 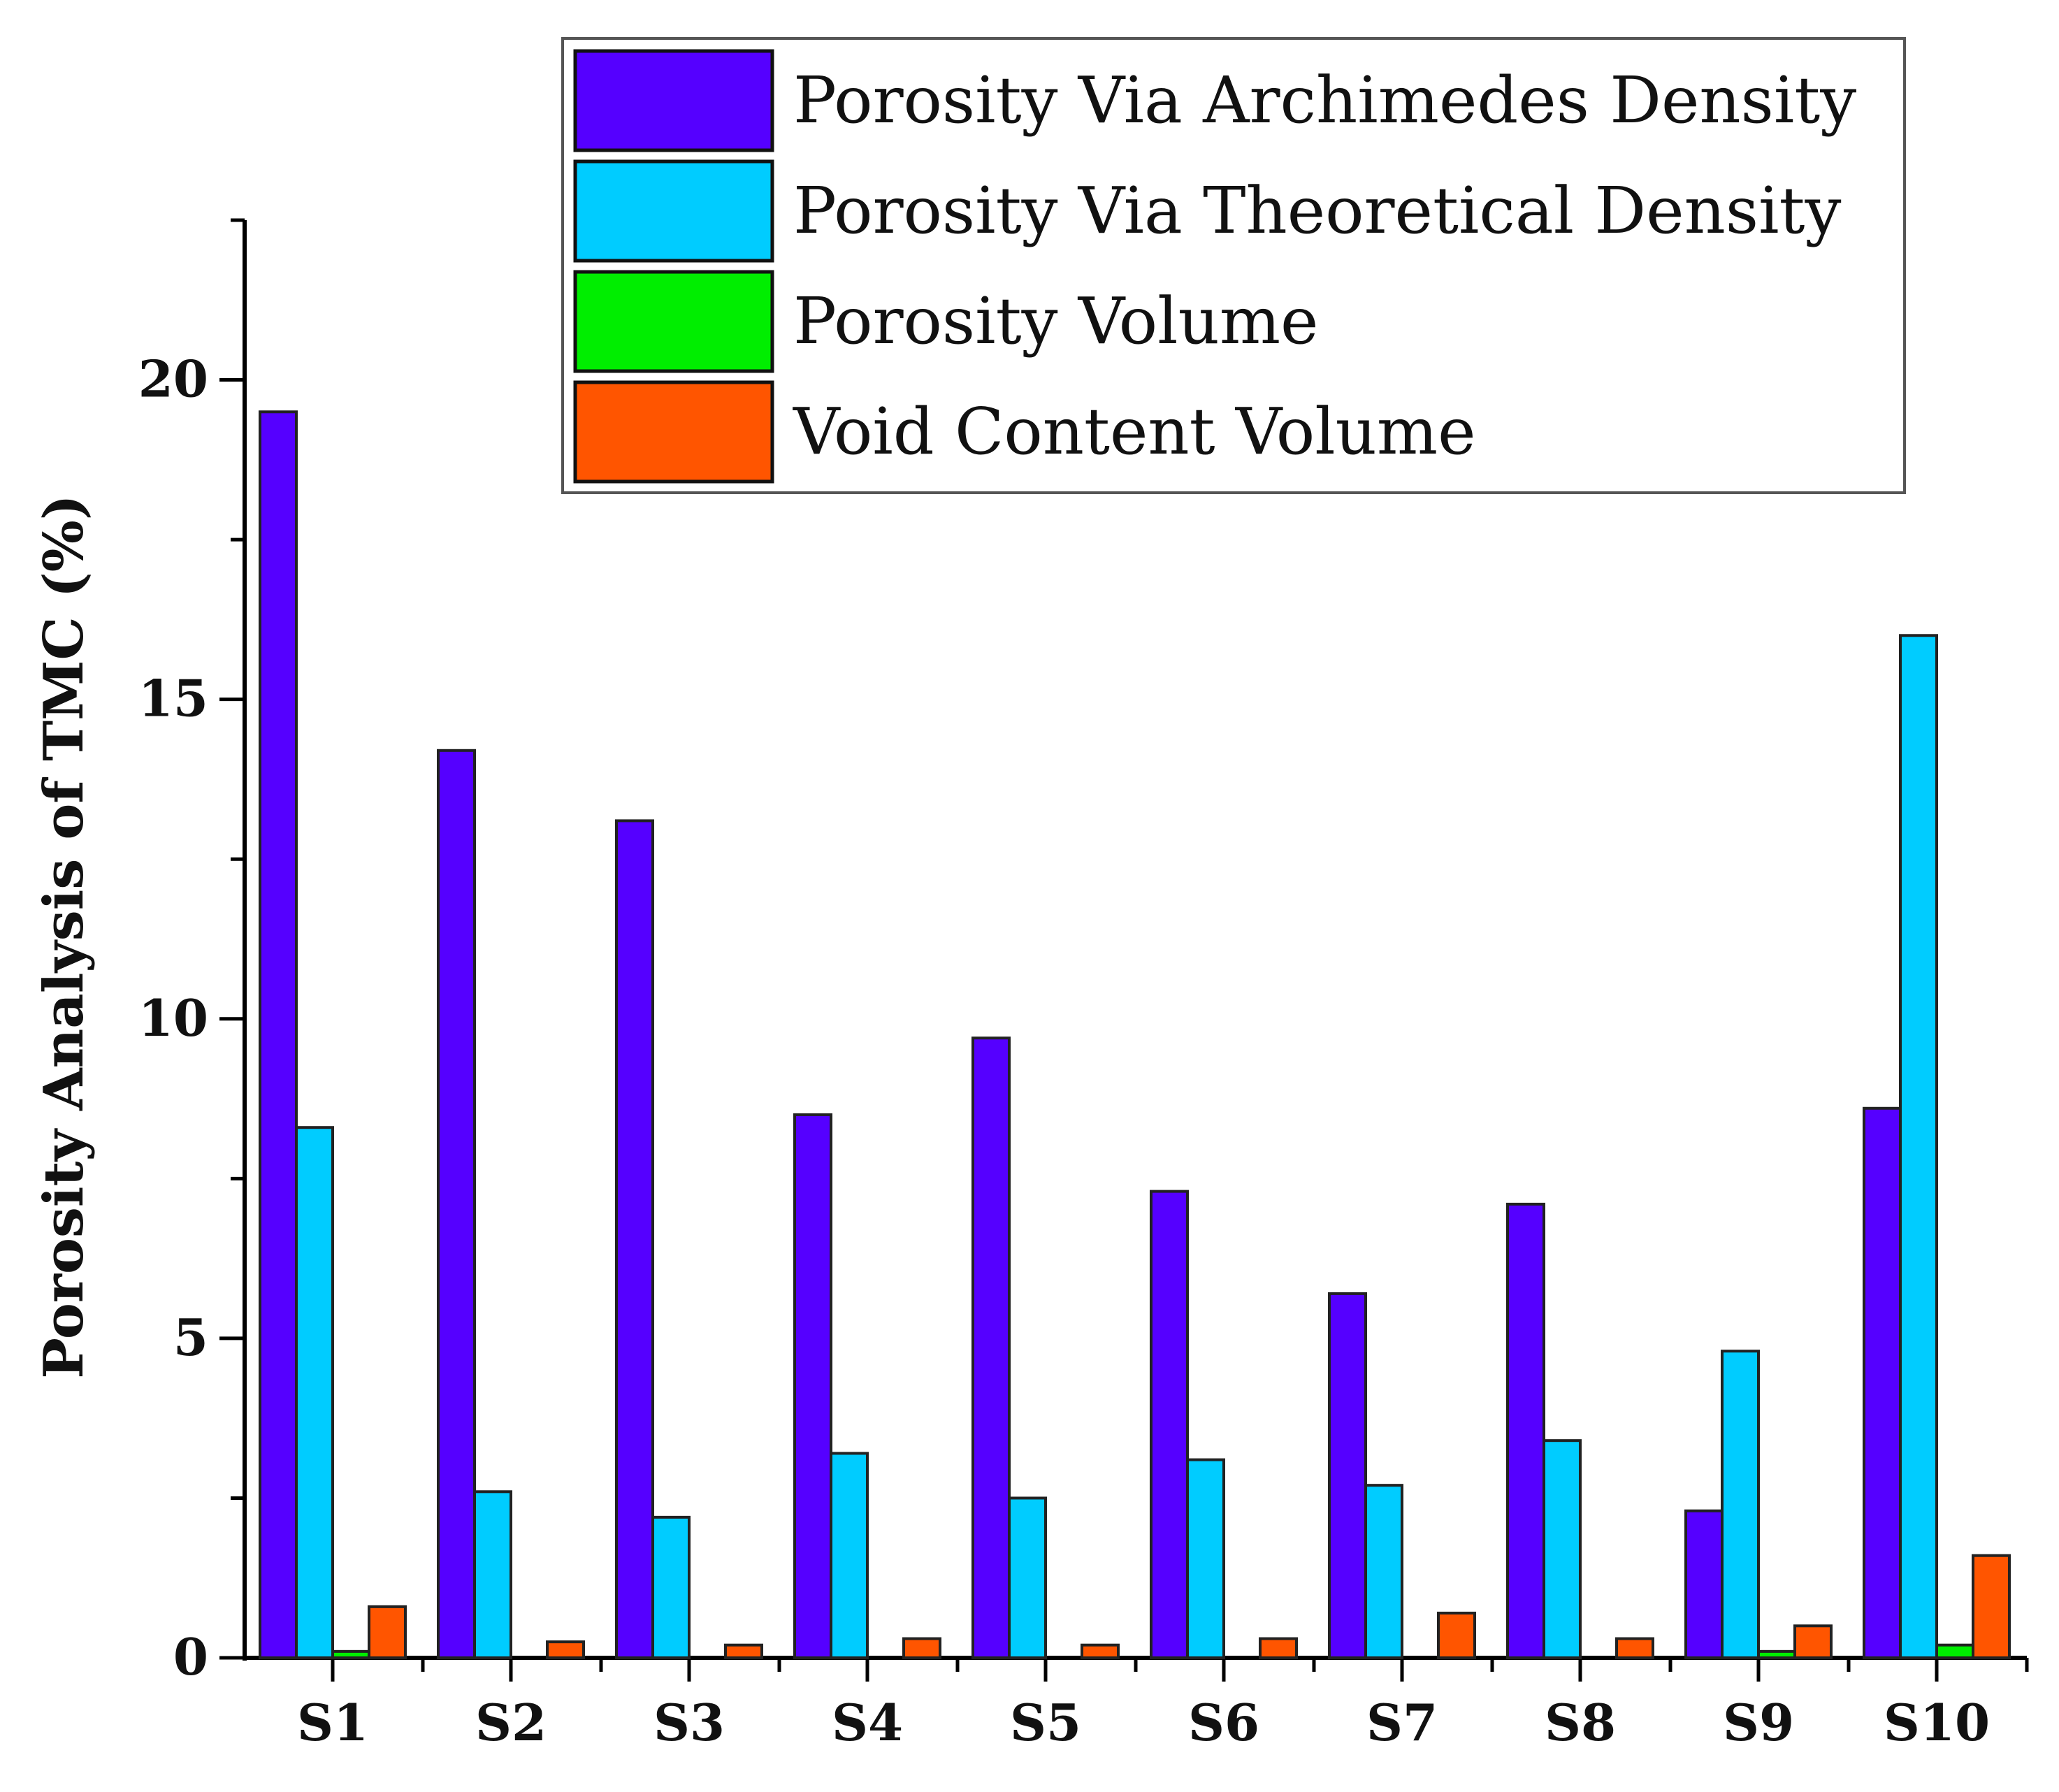 What do you see at coordinates (1758, 1722) in the screenshot?
I see `x-tick-label: S9` at bounding box center [1758, 1722].